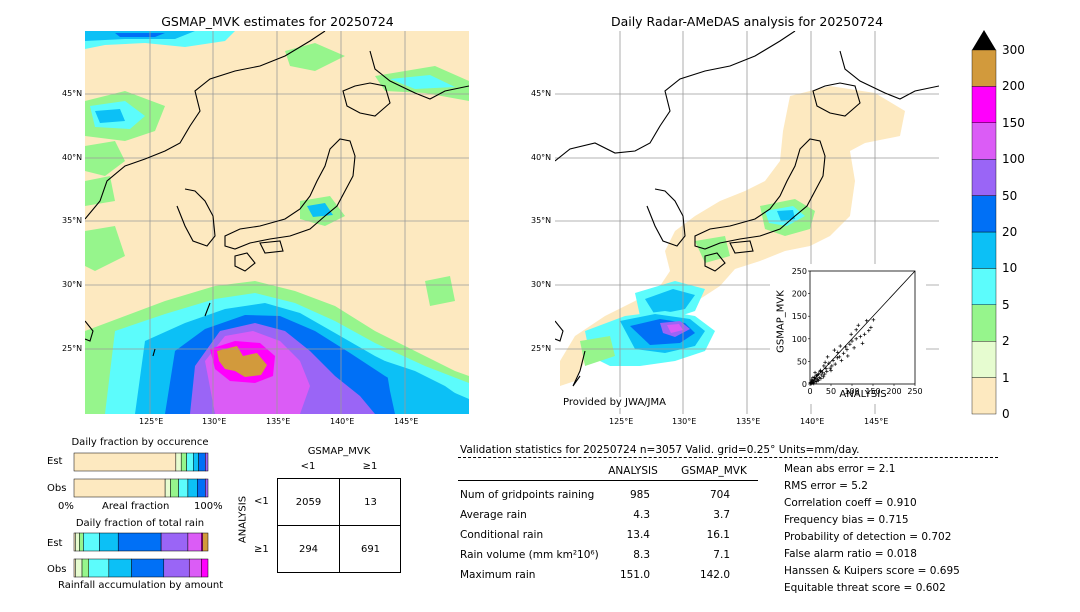 Image resolution: width=1080 pixels, height=612 pixels. What do you see at coordinates (278, 421) in the screenshot?
I see `left-lon-label: 135°E` at bounding box center [278, 421].